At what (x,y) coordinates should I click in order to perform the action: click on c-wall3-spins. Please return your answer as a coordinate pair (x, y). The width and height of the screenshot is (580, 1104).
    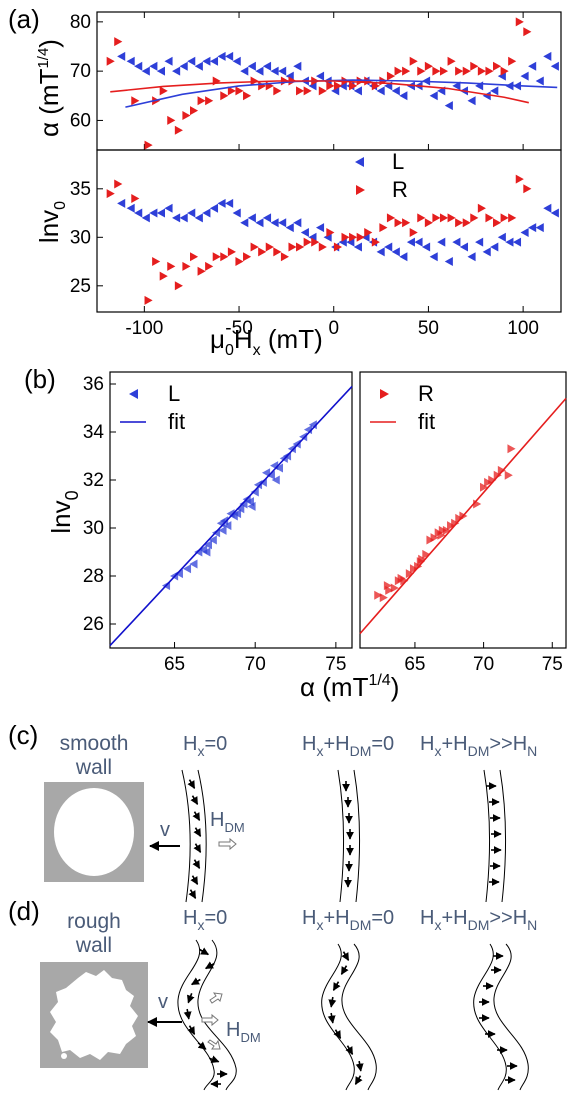
    Looking at the image, I should click on (494, 834).